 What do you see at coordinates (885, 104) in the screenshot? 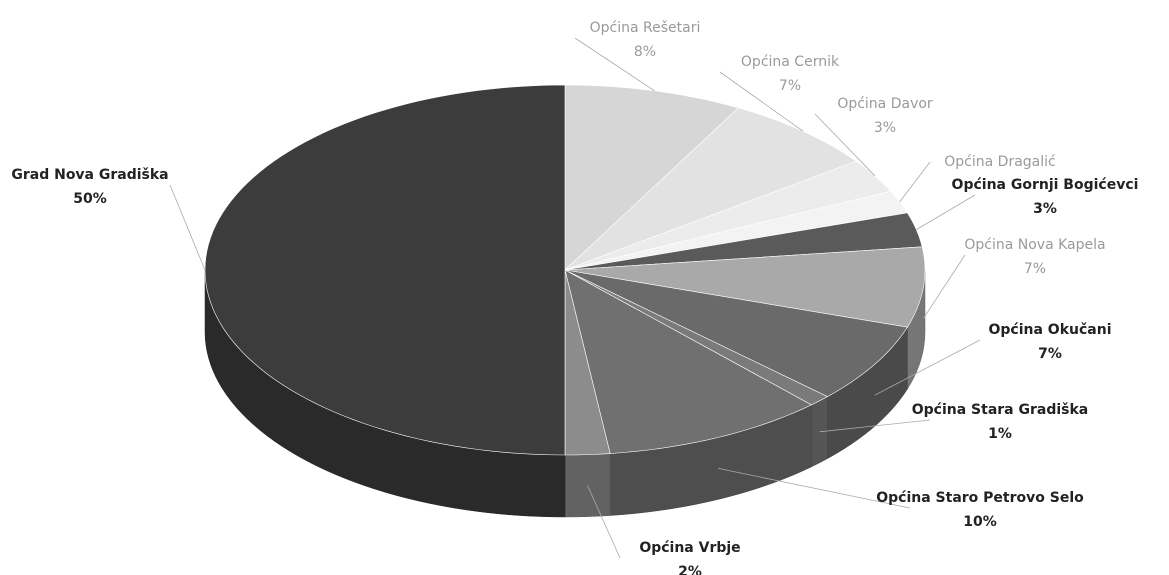
I see `slice-label: Općina Davor` at bounding box center [885, 104].